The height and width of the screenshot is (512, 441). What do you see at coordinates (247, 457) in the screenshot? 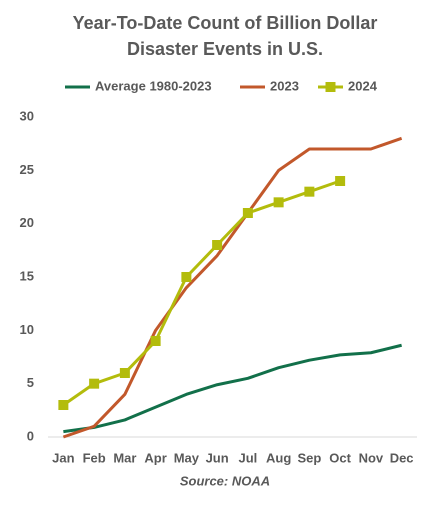
I see `x-tick-label: Jul` at bounding box center [247, 457].